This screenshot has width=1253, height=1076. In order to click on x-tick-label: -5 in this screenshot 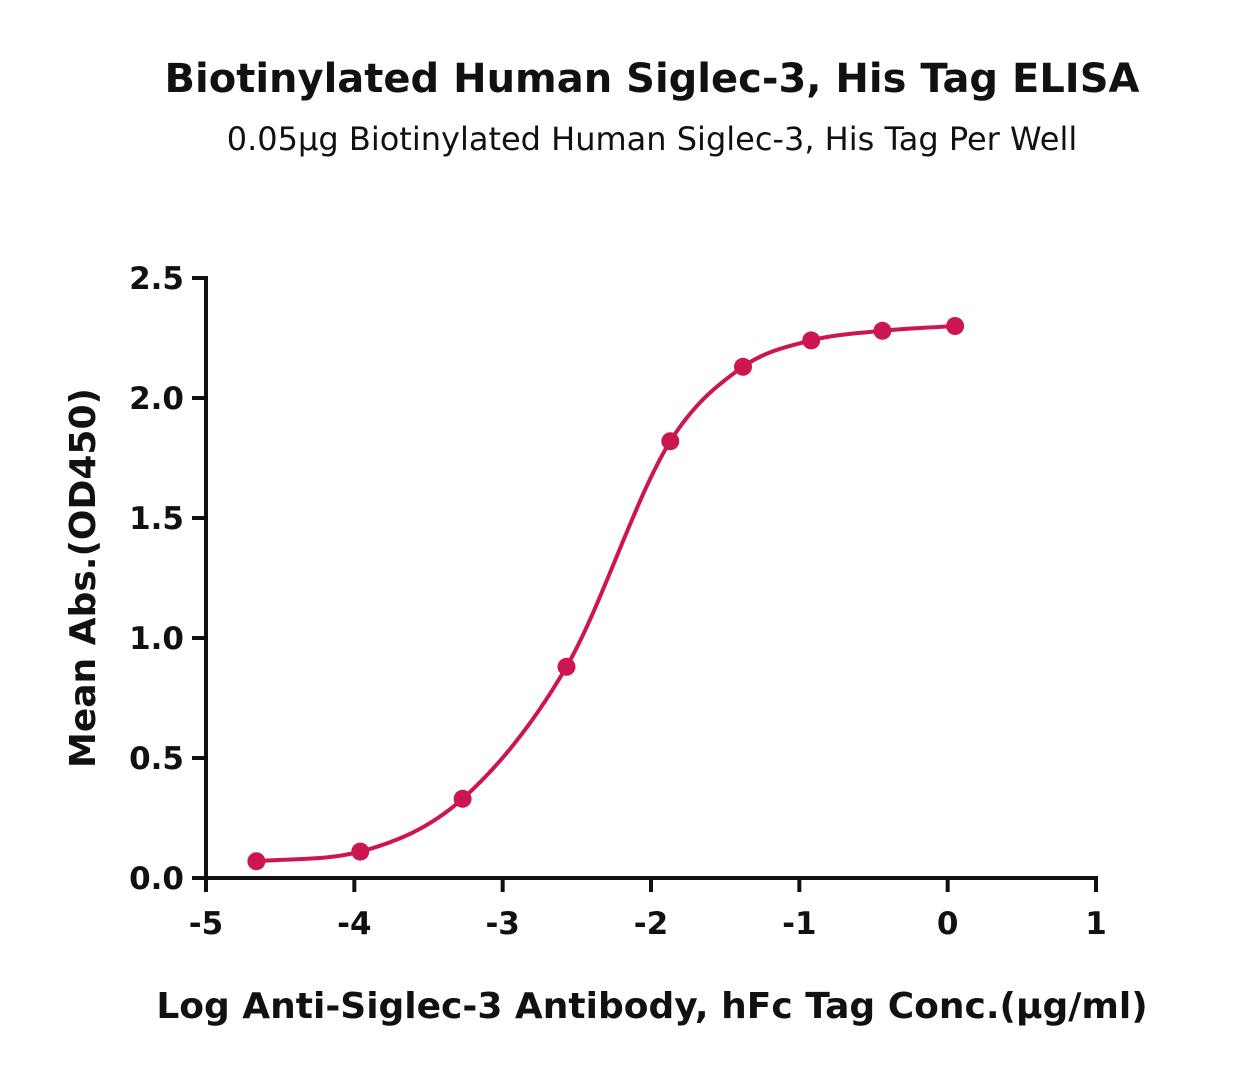, I will do `click(206, 924)`.